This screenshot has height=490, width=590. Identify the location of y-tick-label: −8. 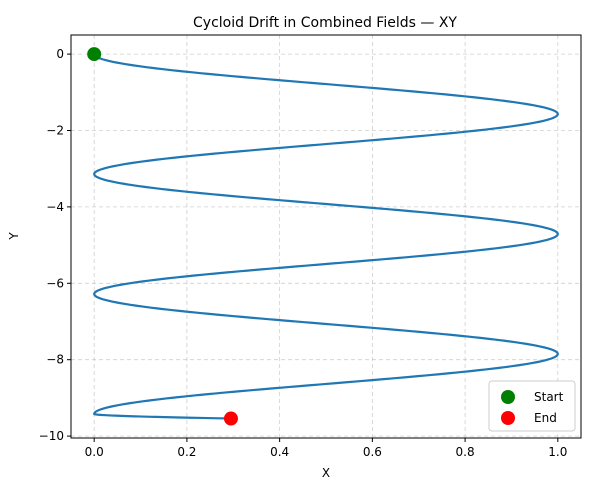
(55, 360).